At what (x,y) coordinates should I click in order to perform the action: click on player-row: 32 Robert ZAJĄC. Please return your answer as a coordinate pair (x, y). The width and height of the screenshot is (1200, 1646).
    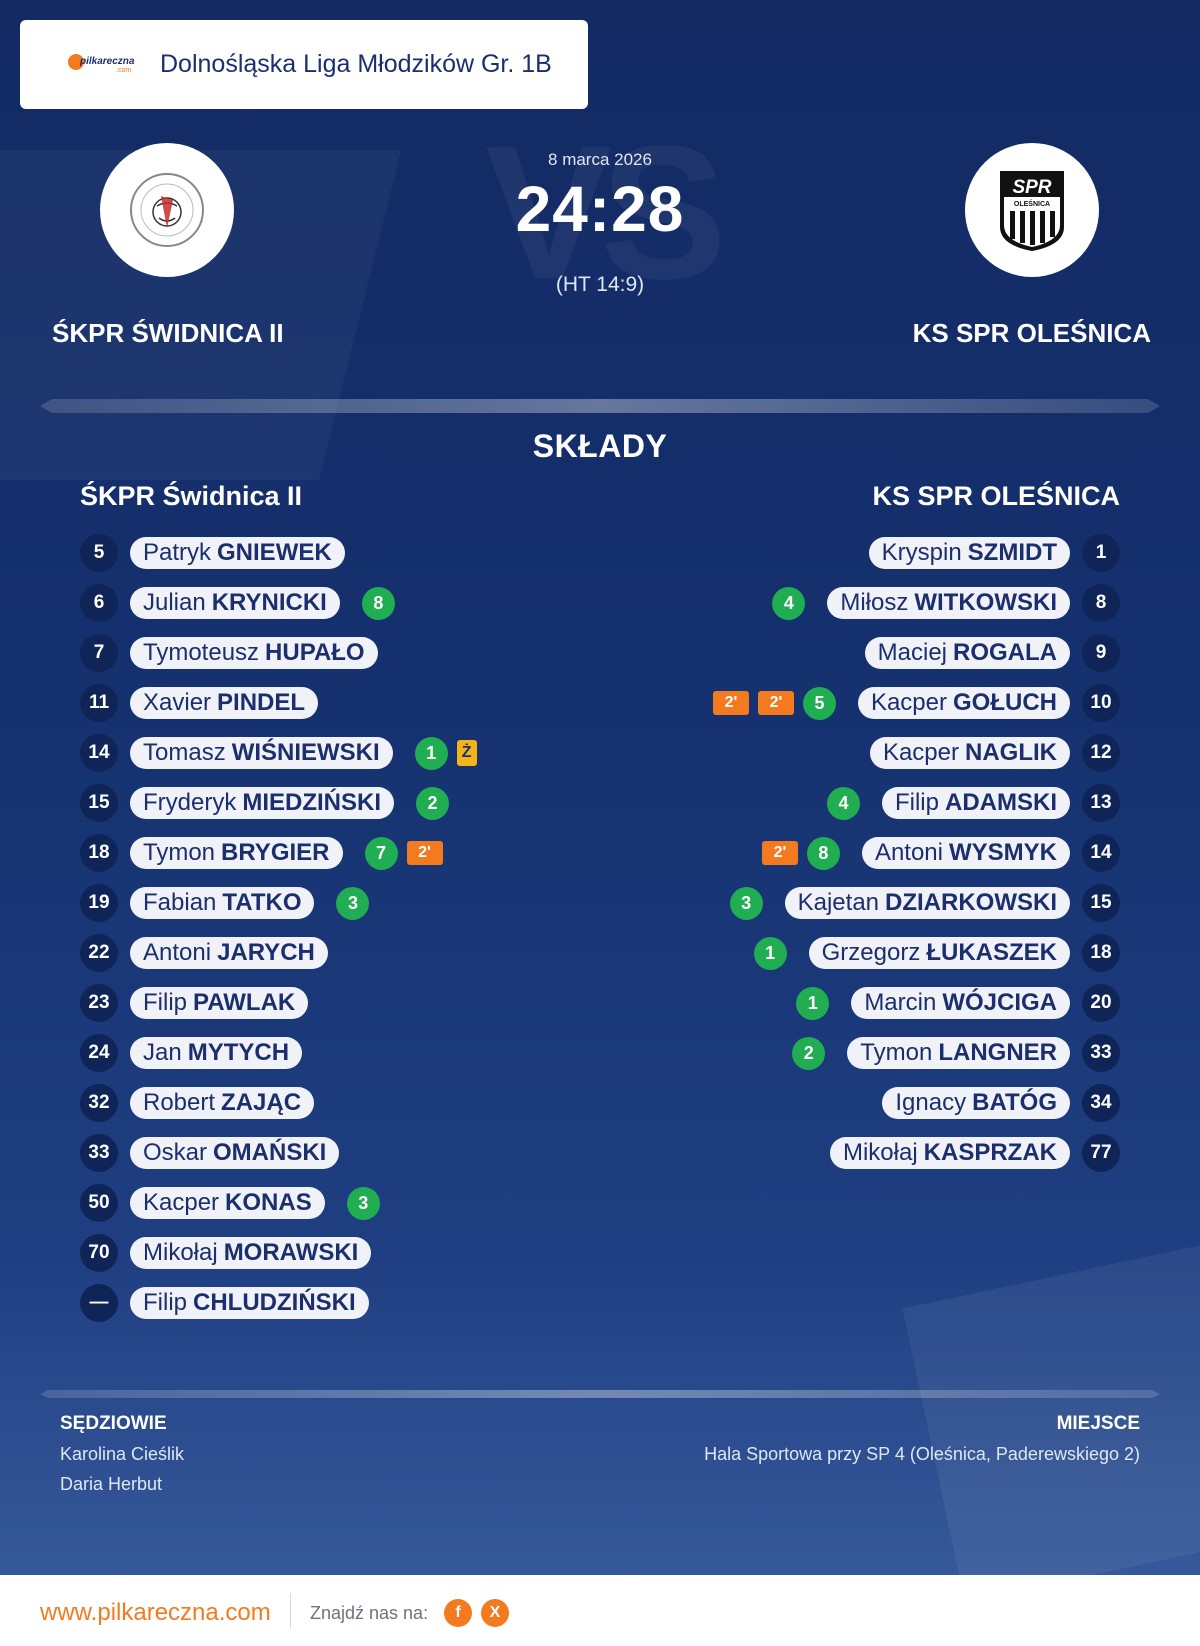
    Looking at the image, I should click on (340, 1103).